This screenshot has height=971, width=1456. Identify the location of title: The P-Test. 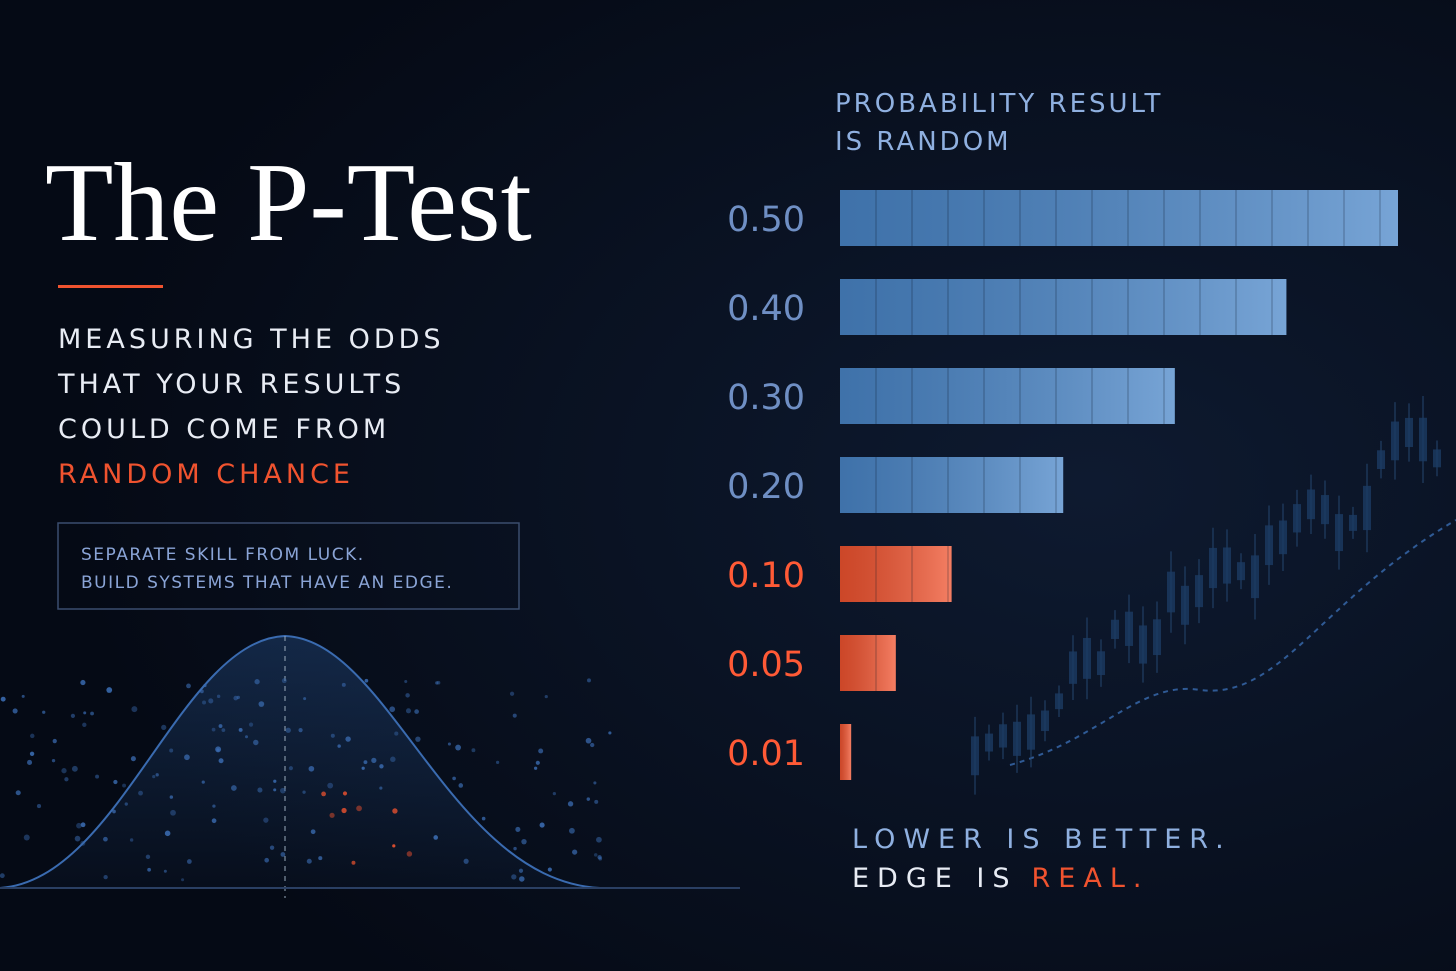
(288, 203).